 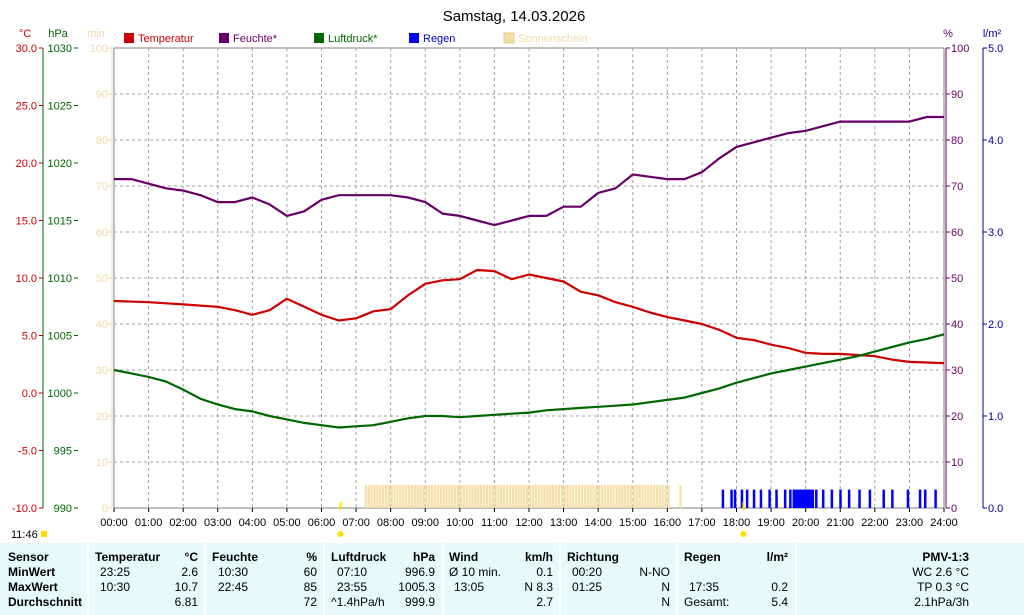 What do you see at coordinates (352, 587) in the screenshot?
I see `pressure-max-time: 23:55` at bounding box center [352, 587].